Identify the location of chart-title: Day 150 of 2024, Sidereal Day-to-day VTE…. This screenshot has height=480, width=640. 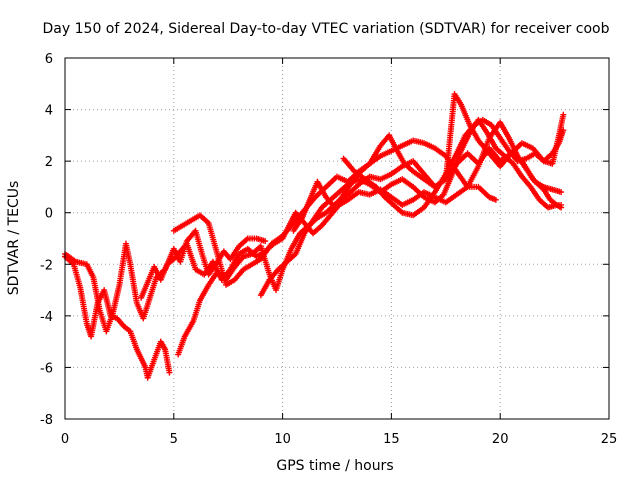
(326, 29).